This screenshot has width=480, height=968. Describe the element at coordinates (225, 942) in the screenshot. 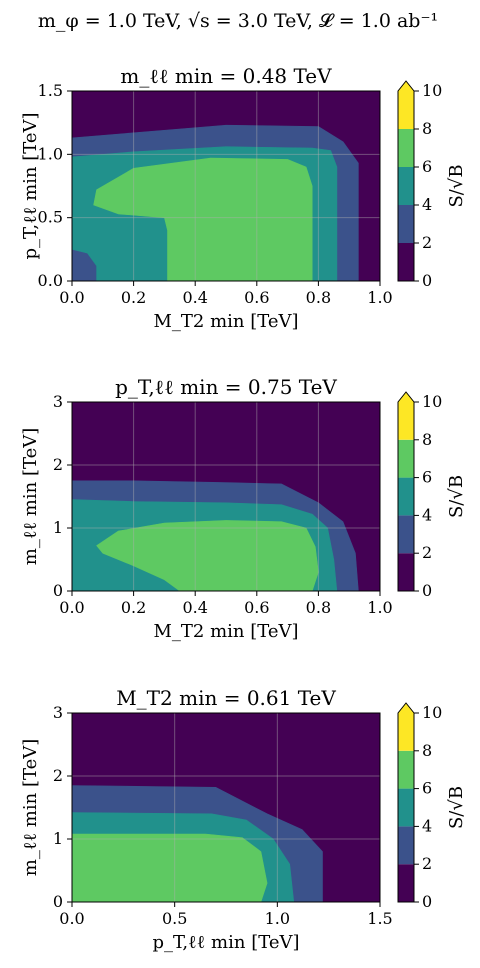

I see `x-axis-label: p_T,ℓℓ min [TeV]` at that location.